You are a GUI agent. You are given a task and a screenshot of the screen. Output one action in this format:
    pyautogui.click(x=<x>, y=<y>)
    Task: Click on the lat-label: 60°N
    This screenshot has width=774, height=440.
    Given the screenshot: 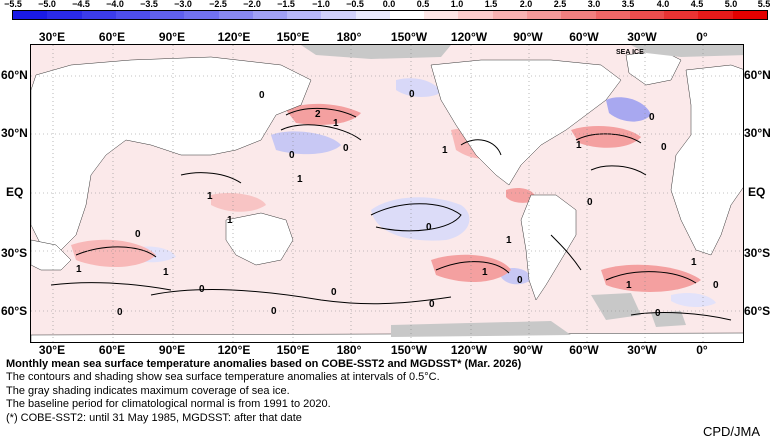 What is the action you would take?
    pyautogui.click(x=14, y=75)
    